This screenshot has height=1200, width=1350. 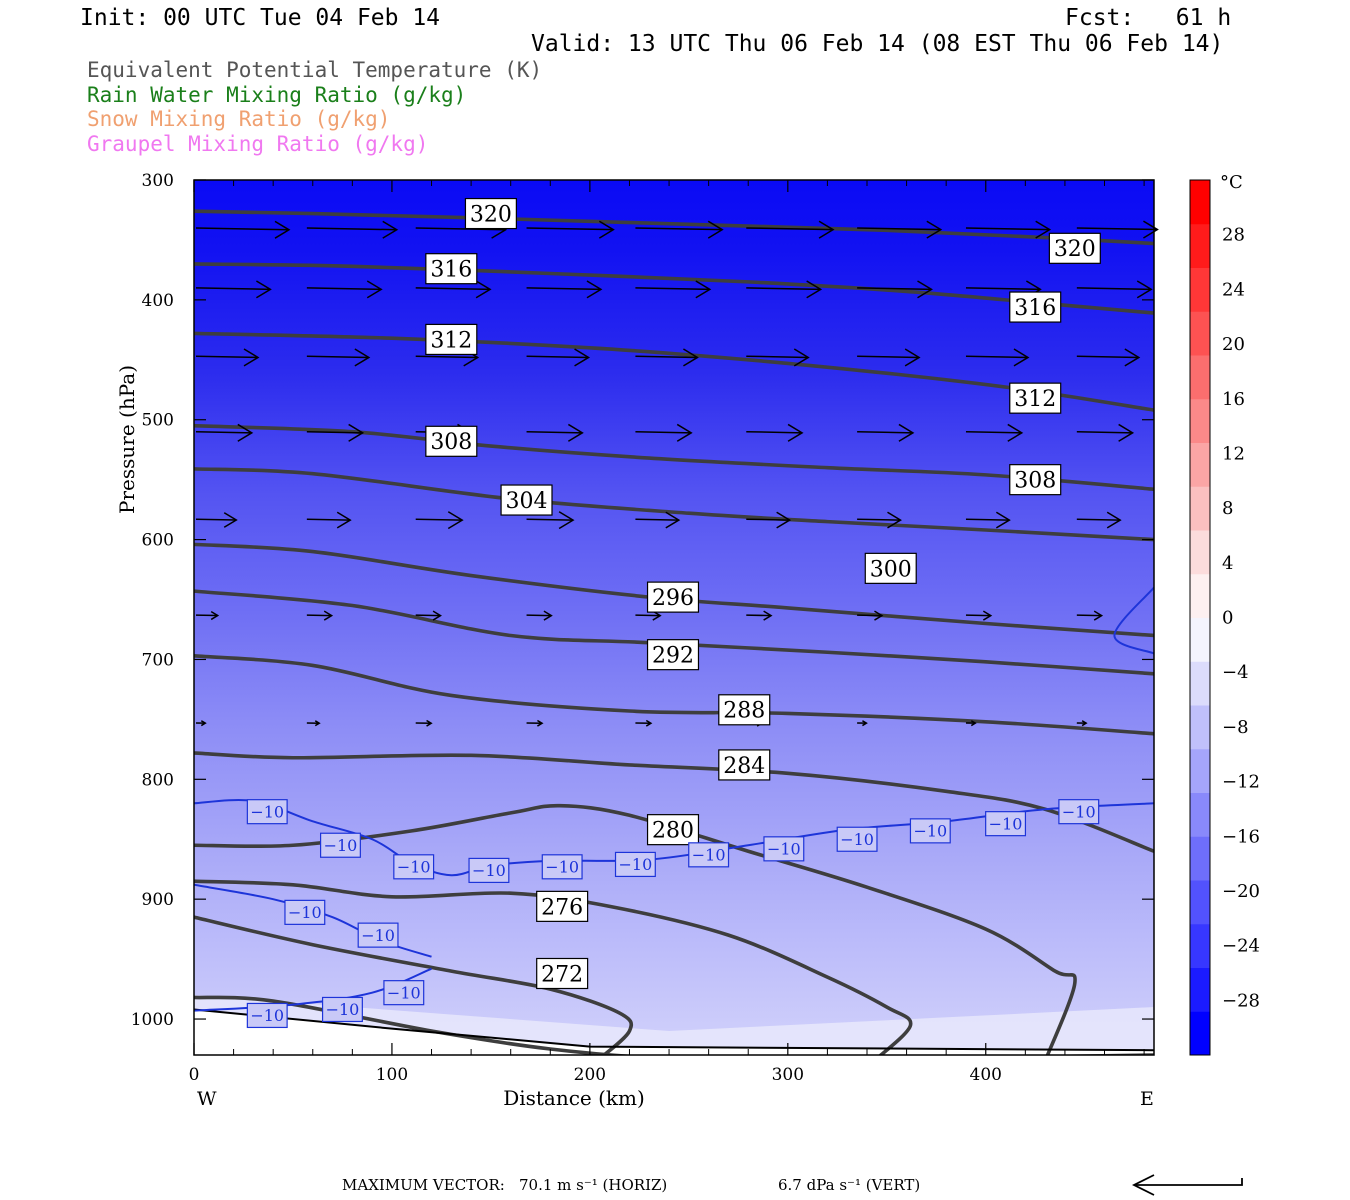 What do you see at coordinates (239, 119) in the screenshot?
I see `legend-snow: Snow Mixing Ratio (g/kg)` at bounding box center [239, 119].